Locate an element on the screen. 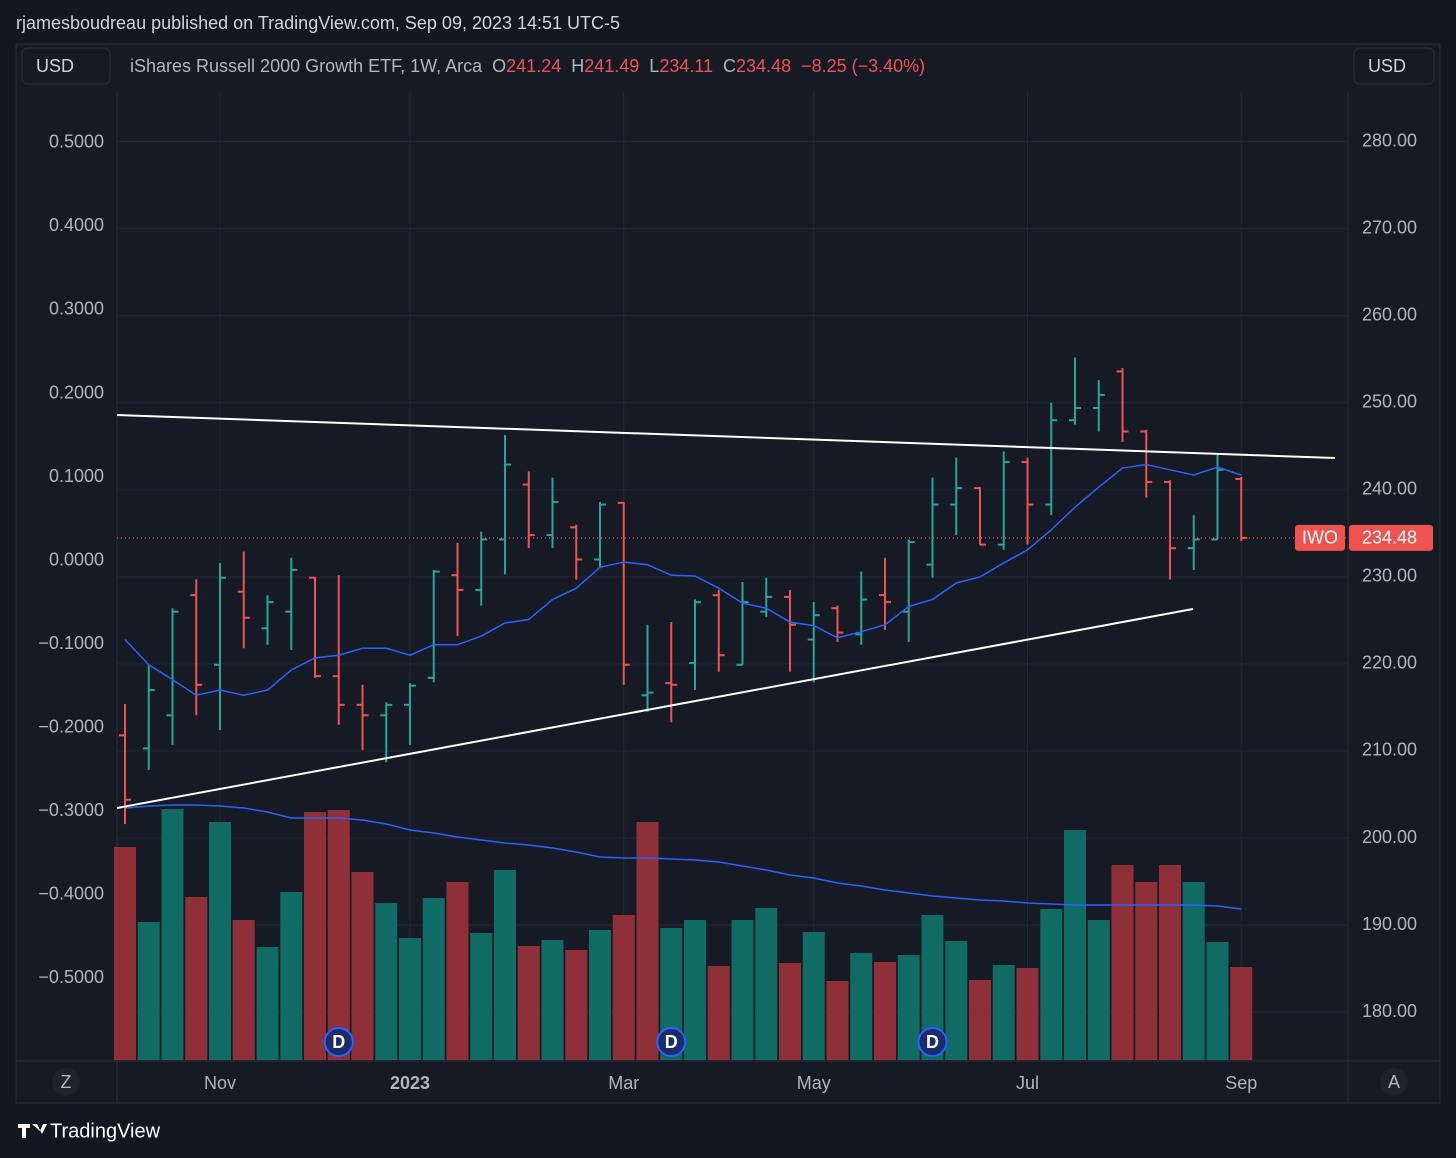  y2-tick-label: 0.5000 is located at coordinates (76, 142).